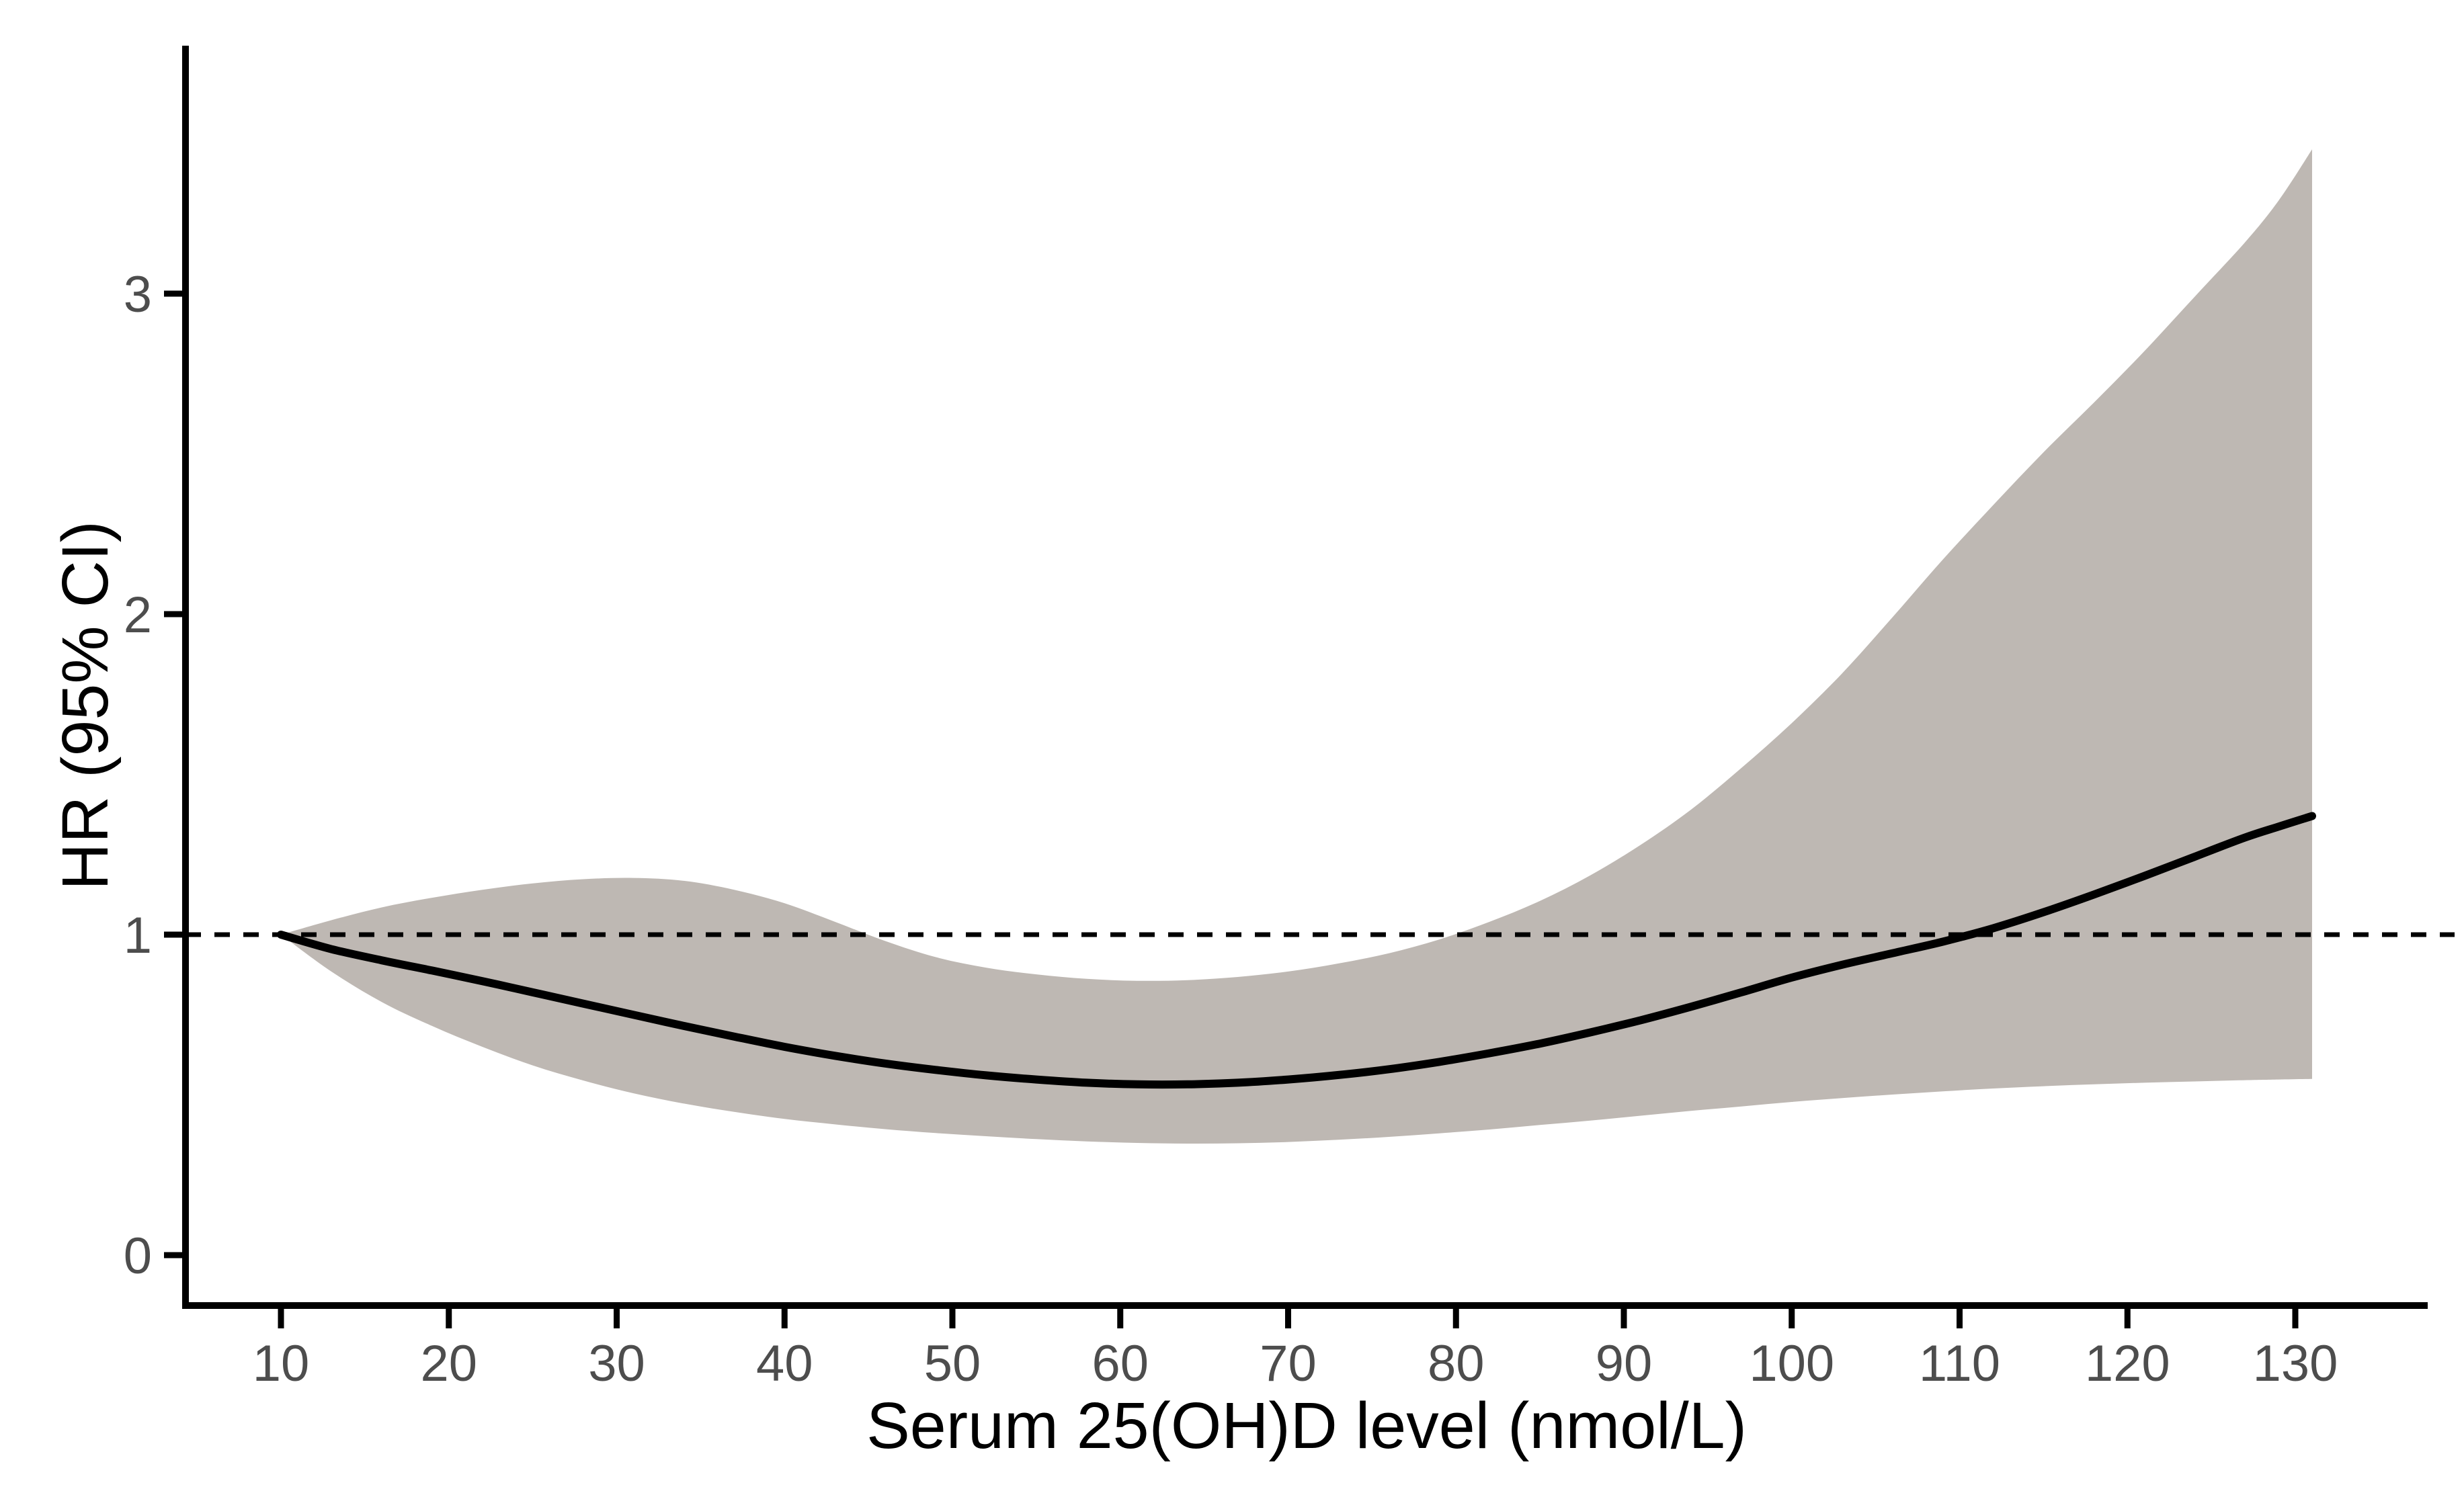 The height and width of the screenshot is (1493, 2464). I want to click on x-axis-ticks: 10 20 30 40 50 60 70 80 90 100 110 120 130, so click(1295, 1349).